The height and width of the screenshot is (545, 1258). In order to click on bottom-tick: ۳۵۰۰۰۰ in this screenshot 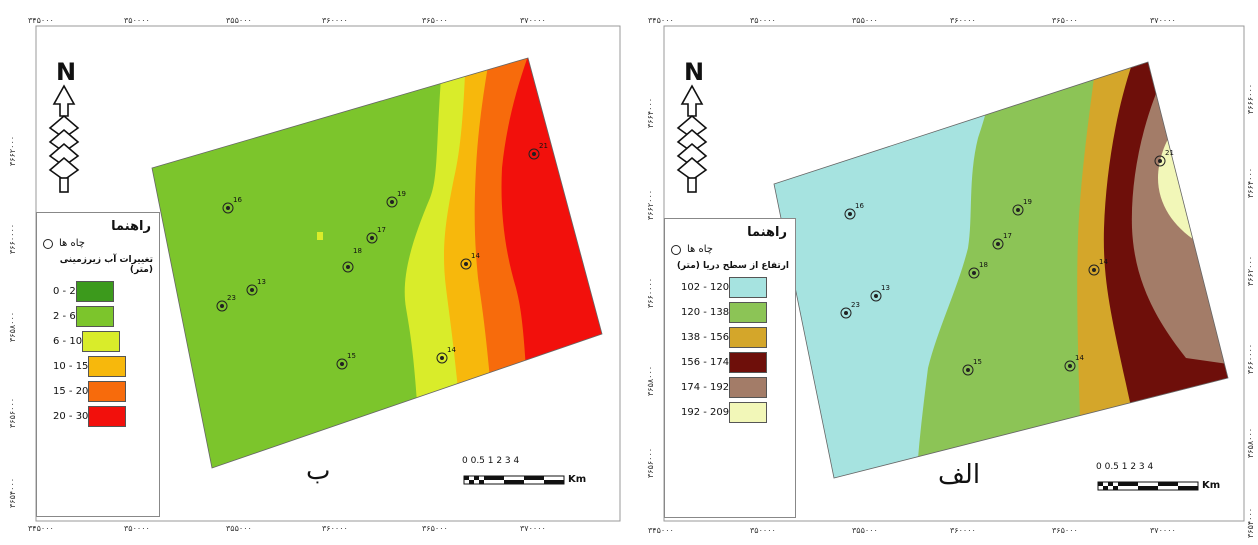, I will do `click(763, 530)`.